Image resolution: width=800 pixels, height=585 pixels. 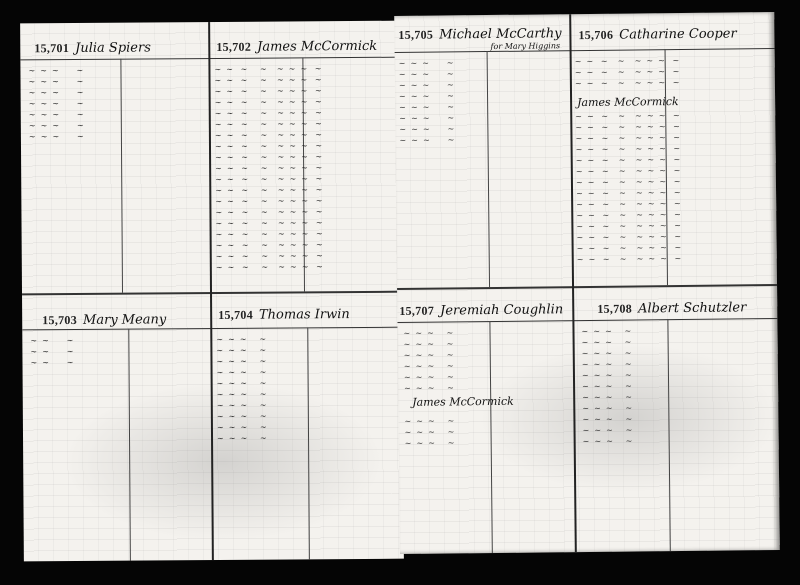 I want to click on account-header: 15,705 Michael McCarthy, so click(x=479, y=34).